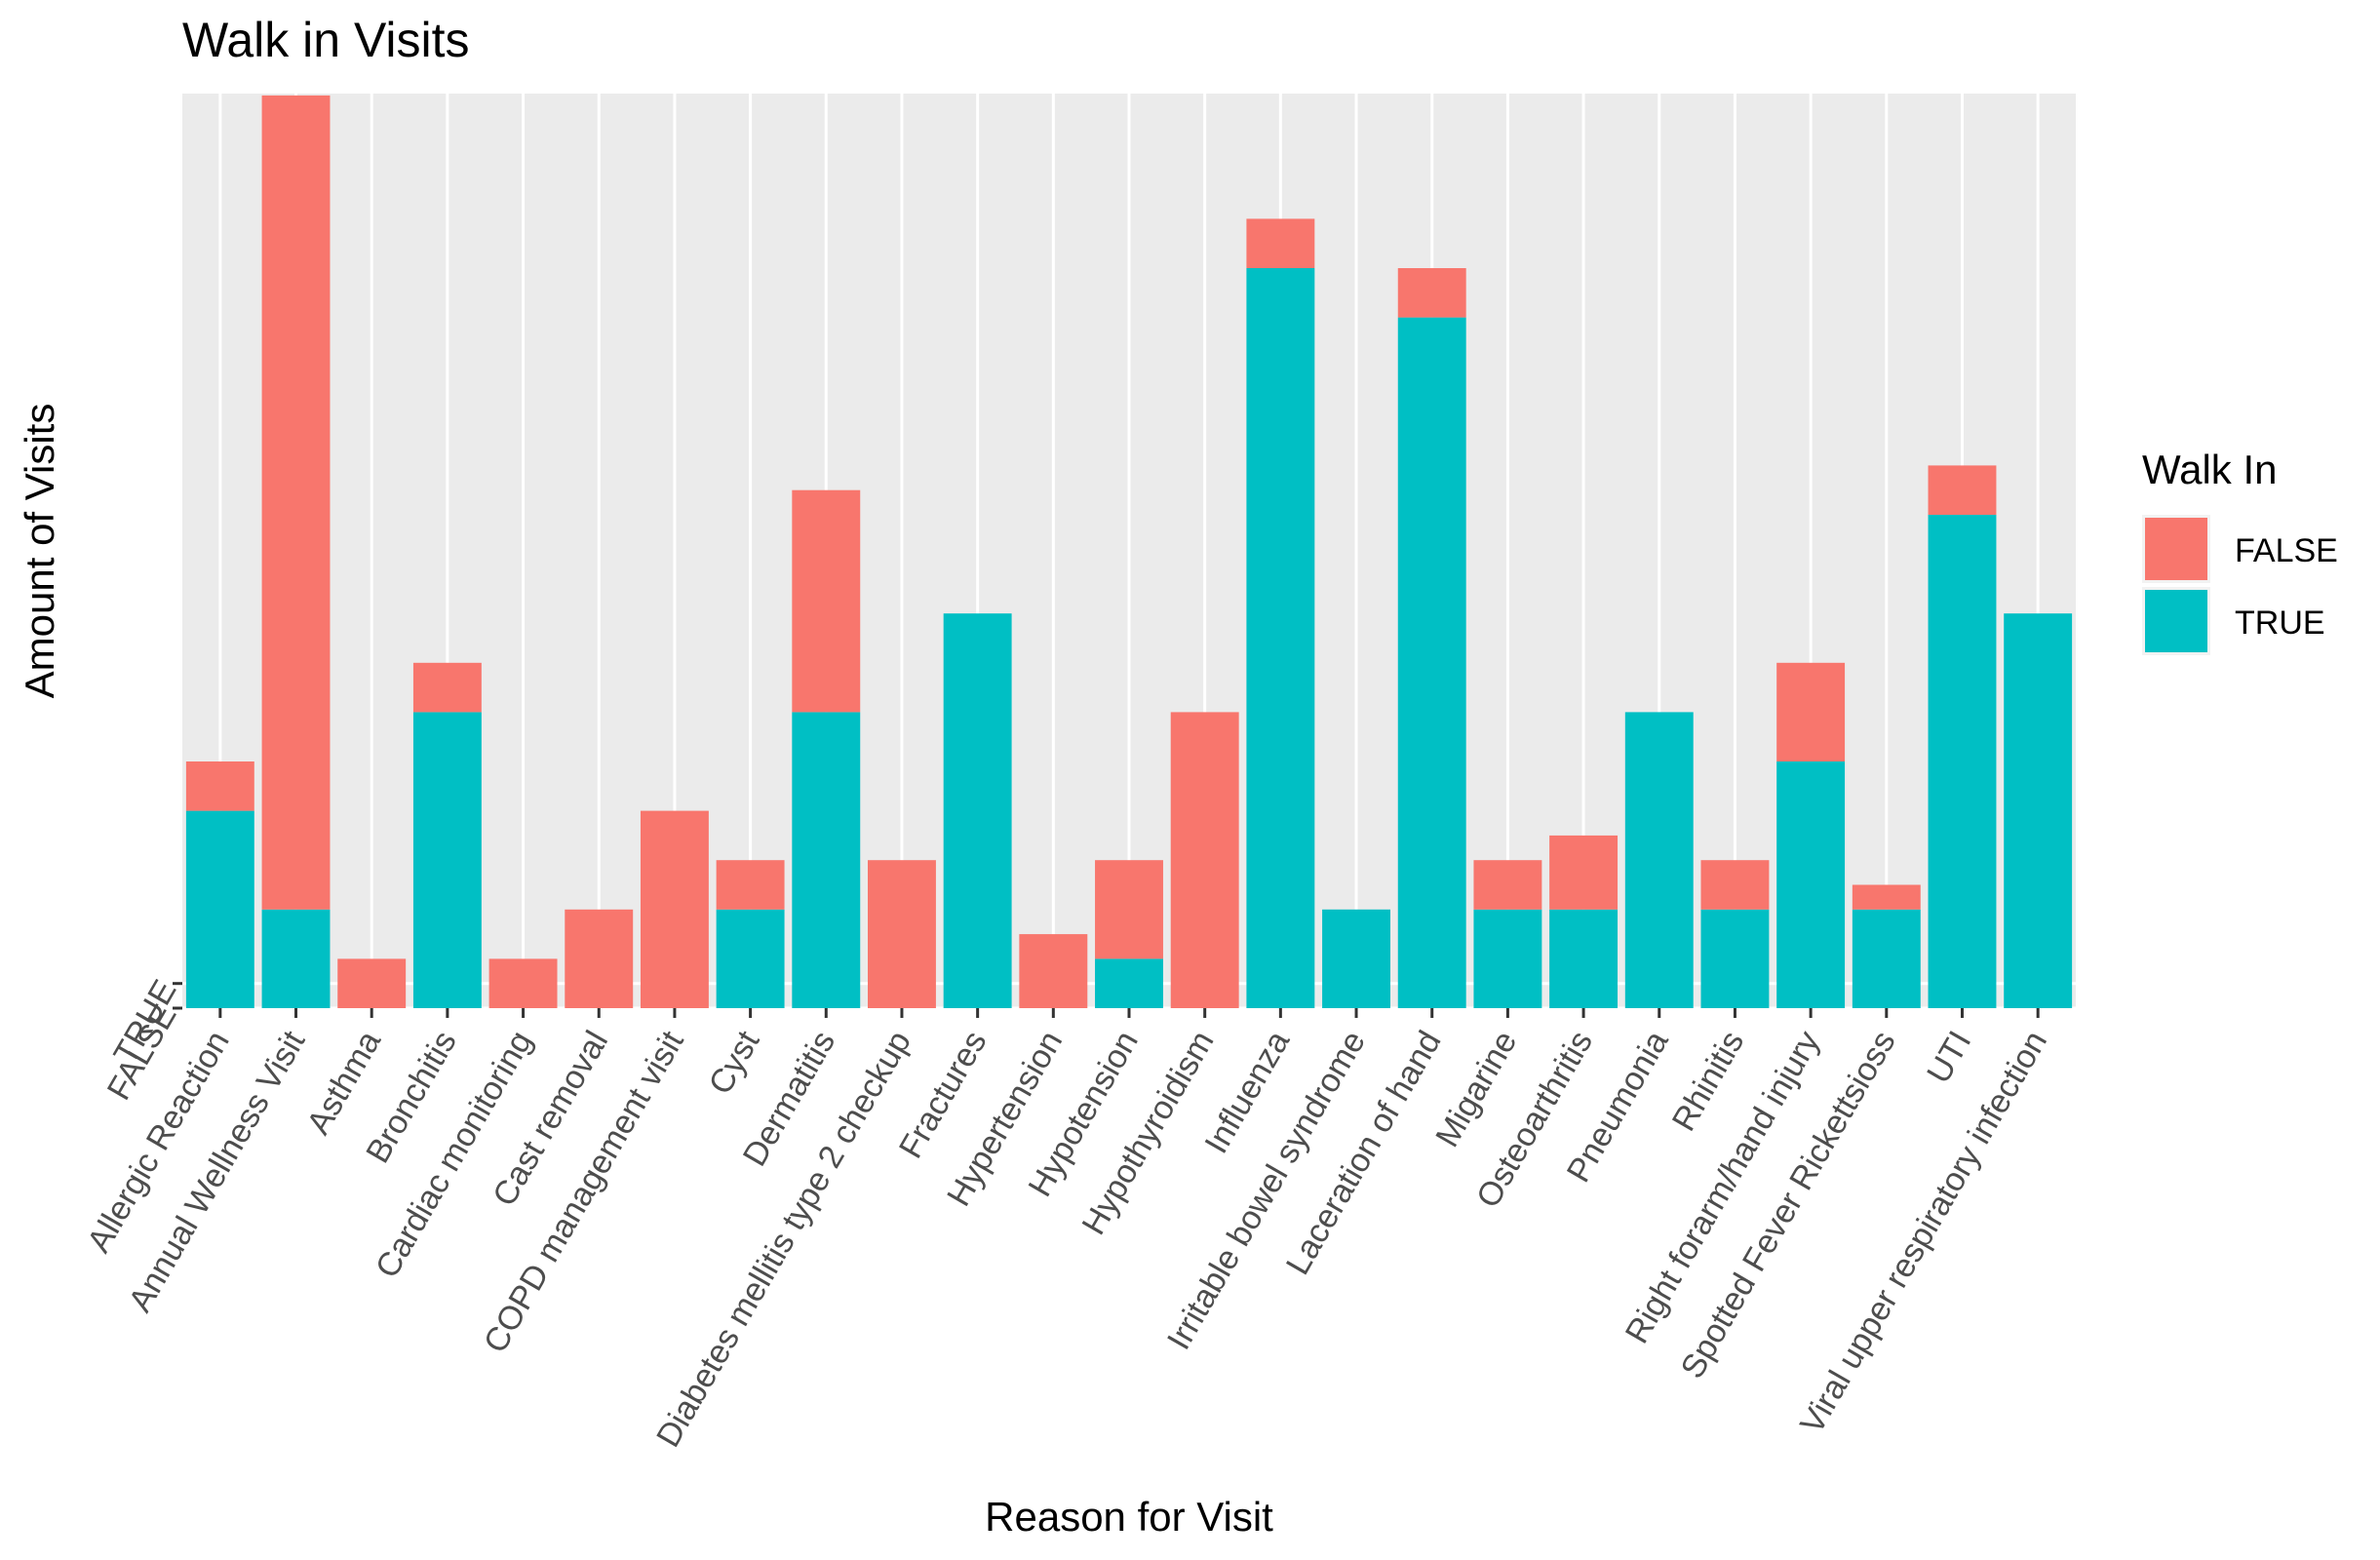 The width and height of the screenshot is (2380, 1560). What do you see at coordinates (39, 551) in the screenshot?
I see `y-axis-title: Amount of Visits` at bounding box center [39, 551].